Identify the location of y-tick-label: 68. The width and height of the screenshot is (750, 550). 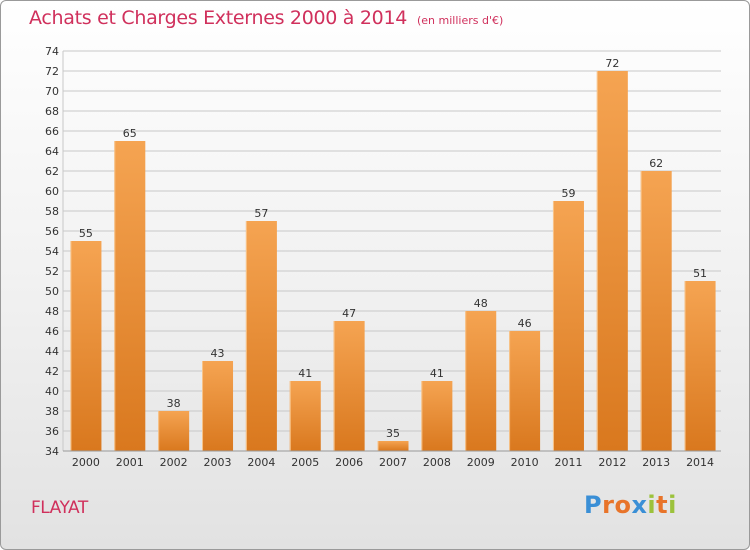
(52, 111).